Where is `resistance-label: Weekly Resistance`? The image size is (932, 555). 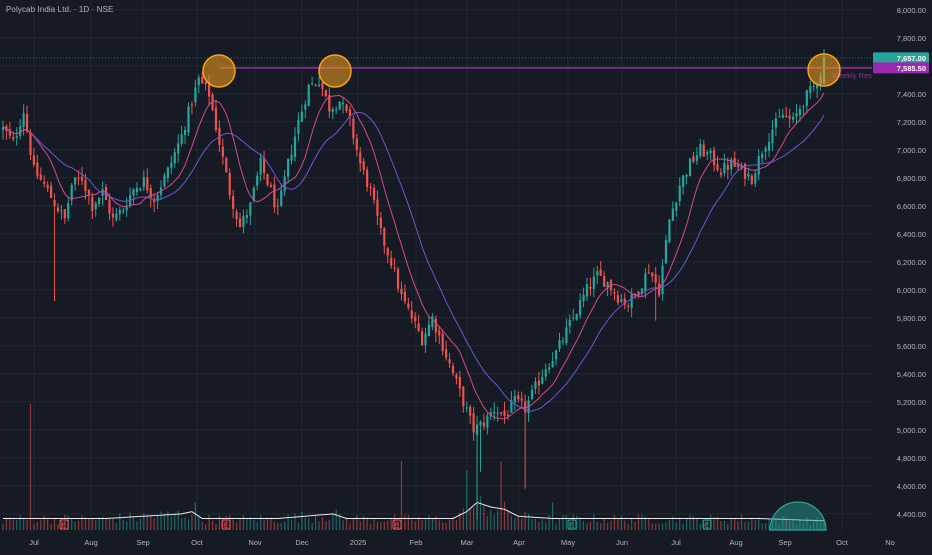
resistance-label: Weekly Resistance is located at coordinates (864, 75).